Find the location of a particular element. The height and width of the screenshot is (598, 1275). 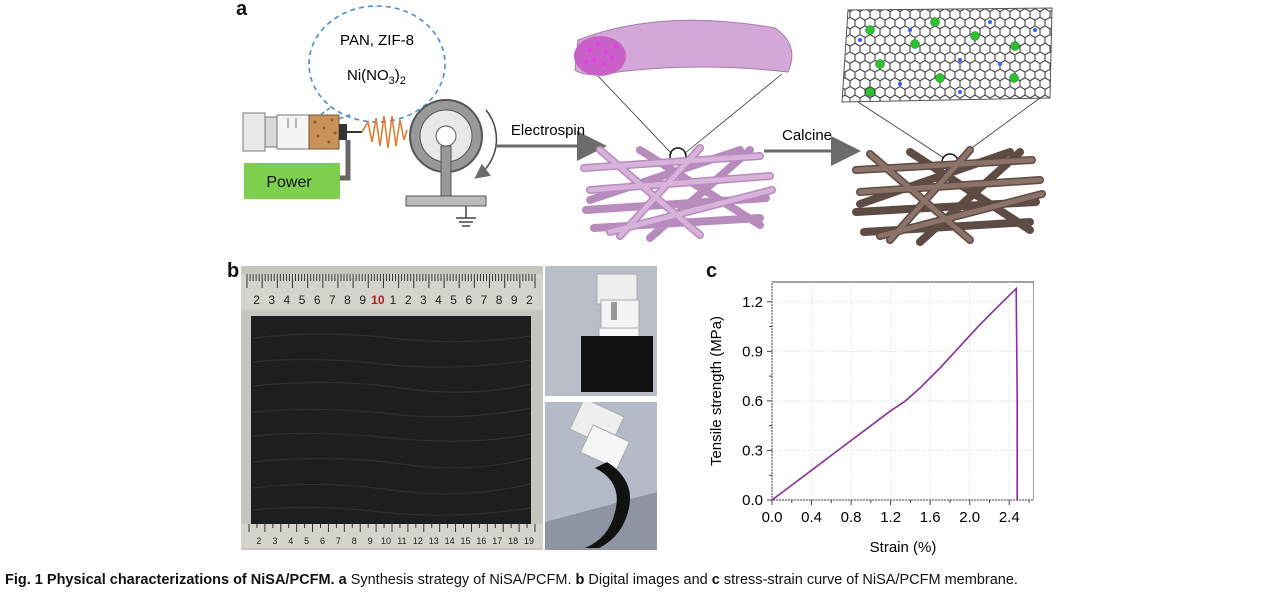

x-tick-label: 1.6 is located at coordinates (930, 517).